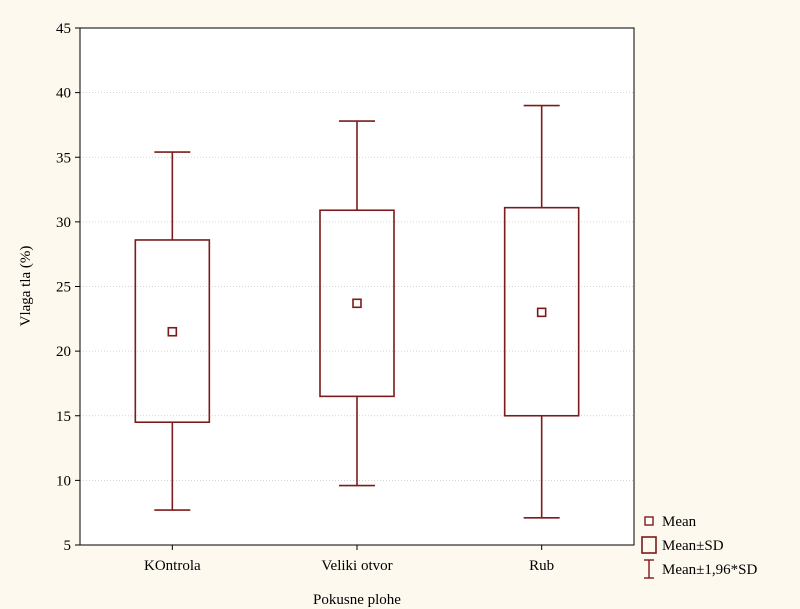 The height and width of the screenshot is (609, 800). I want to click on legend-mean-marker, so click(649, 521).